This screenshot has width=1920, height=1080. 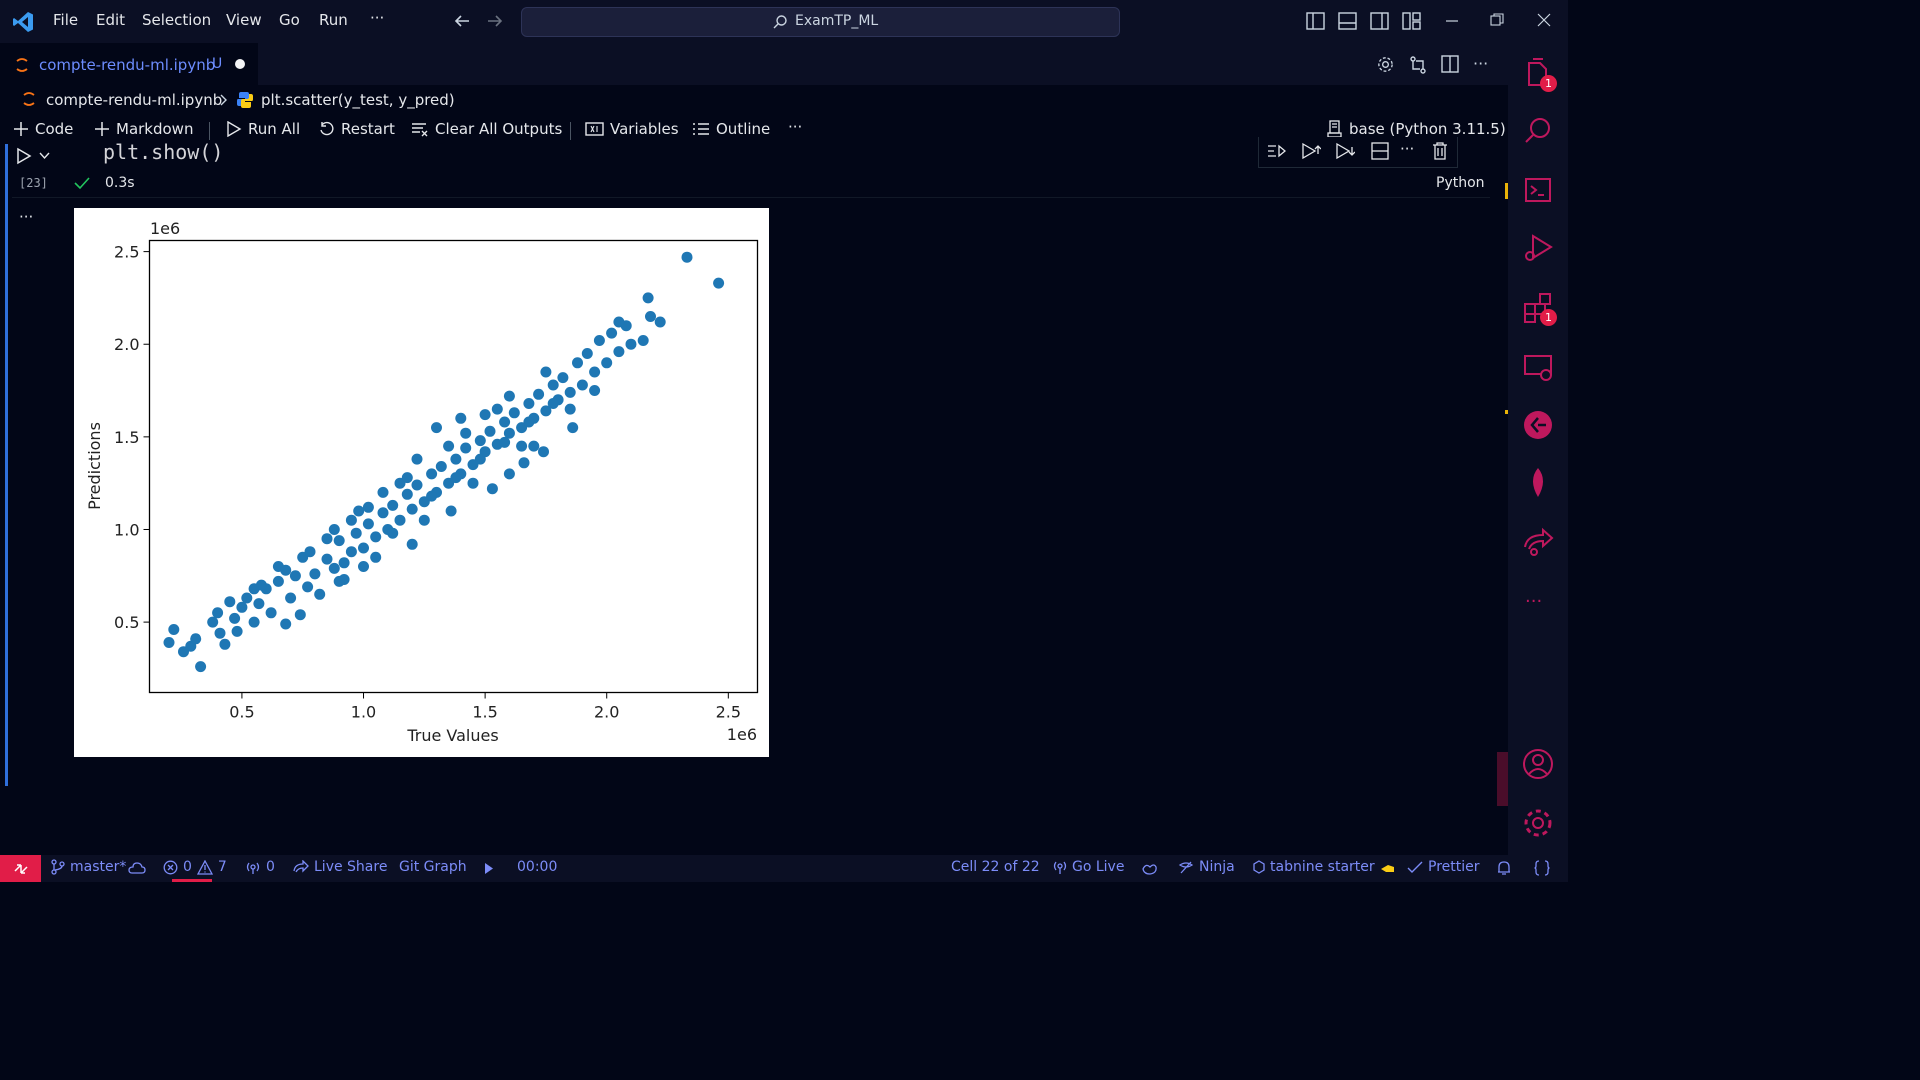 I want to click on explorer-icon: 1, so click(x=1539, y=74).